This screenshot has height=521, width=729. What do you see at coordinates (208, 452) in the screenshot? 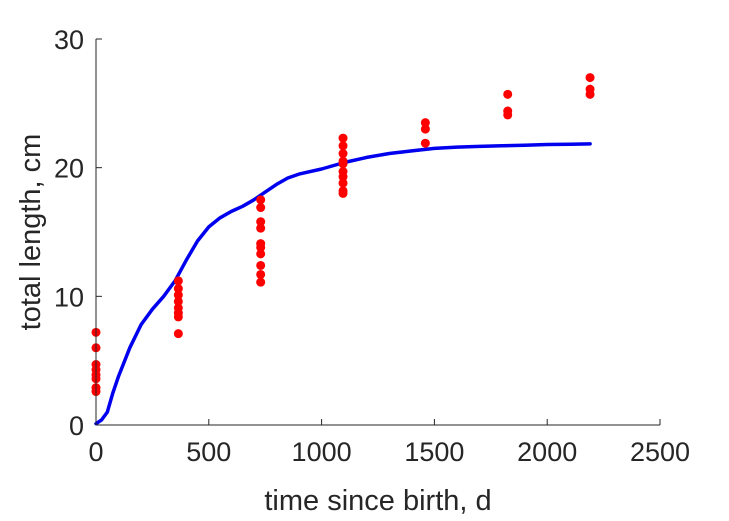
I see `x-tick-label: 500` at bounding box center [208, 452].